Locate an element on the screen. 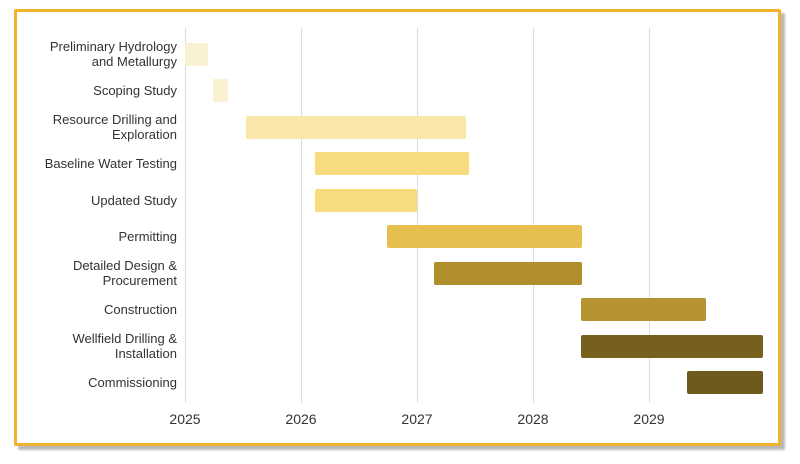 This screenshot has width=800, height=464. task-label: Wellfield Drilling & Installation is located at coordinates (124, 346).